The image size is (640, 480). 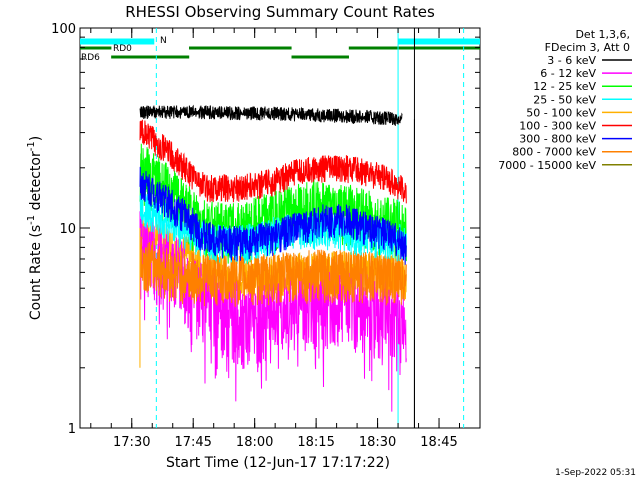 What do you see at coordinates (36, 138) in the screenshot?
I see `y-axis-label-close: )` at bounding box center [36, 138].